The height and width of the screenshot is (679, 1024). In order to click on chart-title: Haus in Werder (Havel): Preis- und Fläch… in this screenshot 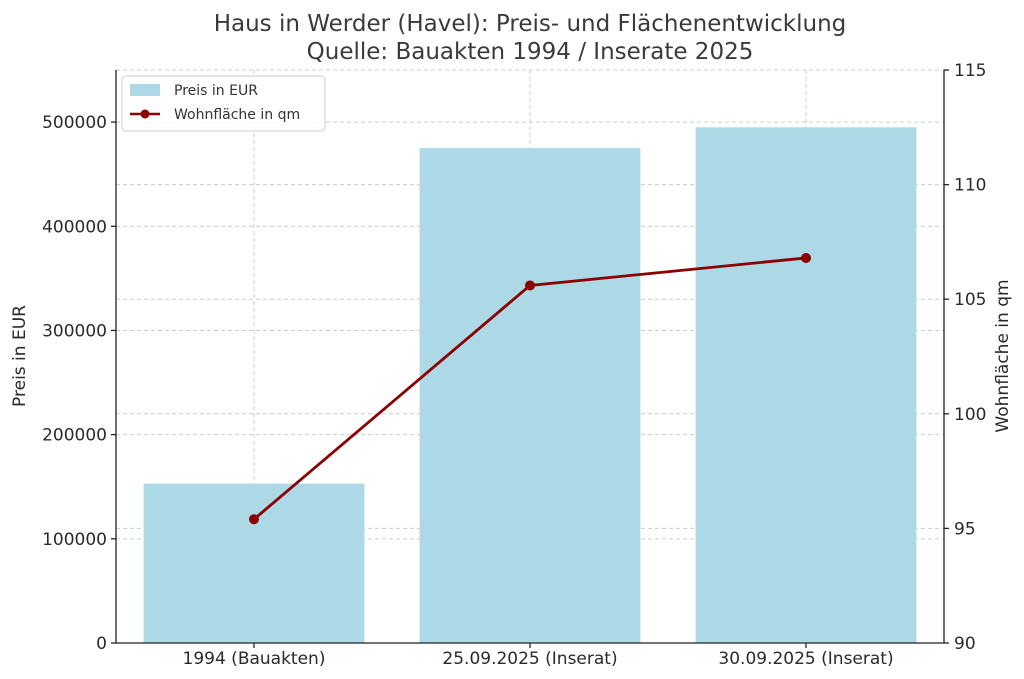, I will do `click(530, 24)`.